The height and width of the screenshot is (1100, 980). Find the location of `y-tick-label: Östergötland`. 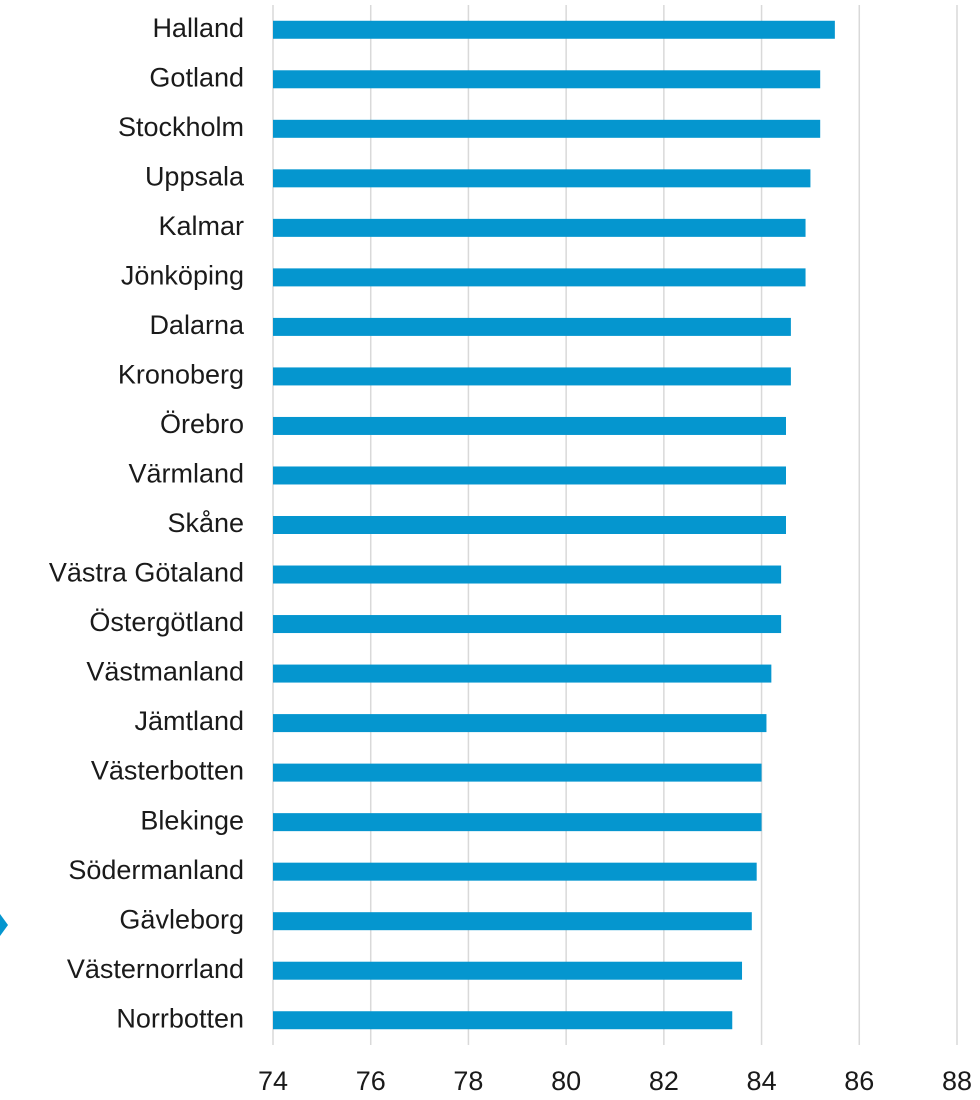

y-tick-label: Östergötland is located at coordinates (166, 622).